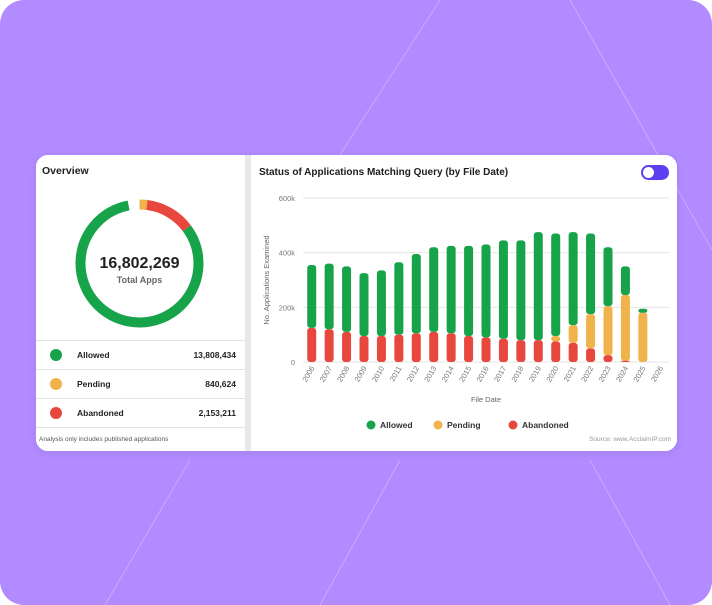 The width and height of the screenshot is (712, 605). I want to click on y-tick-label: 600k, so click(287, 198).